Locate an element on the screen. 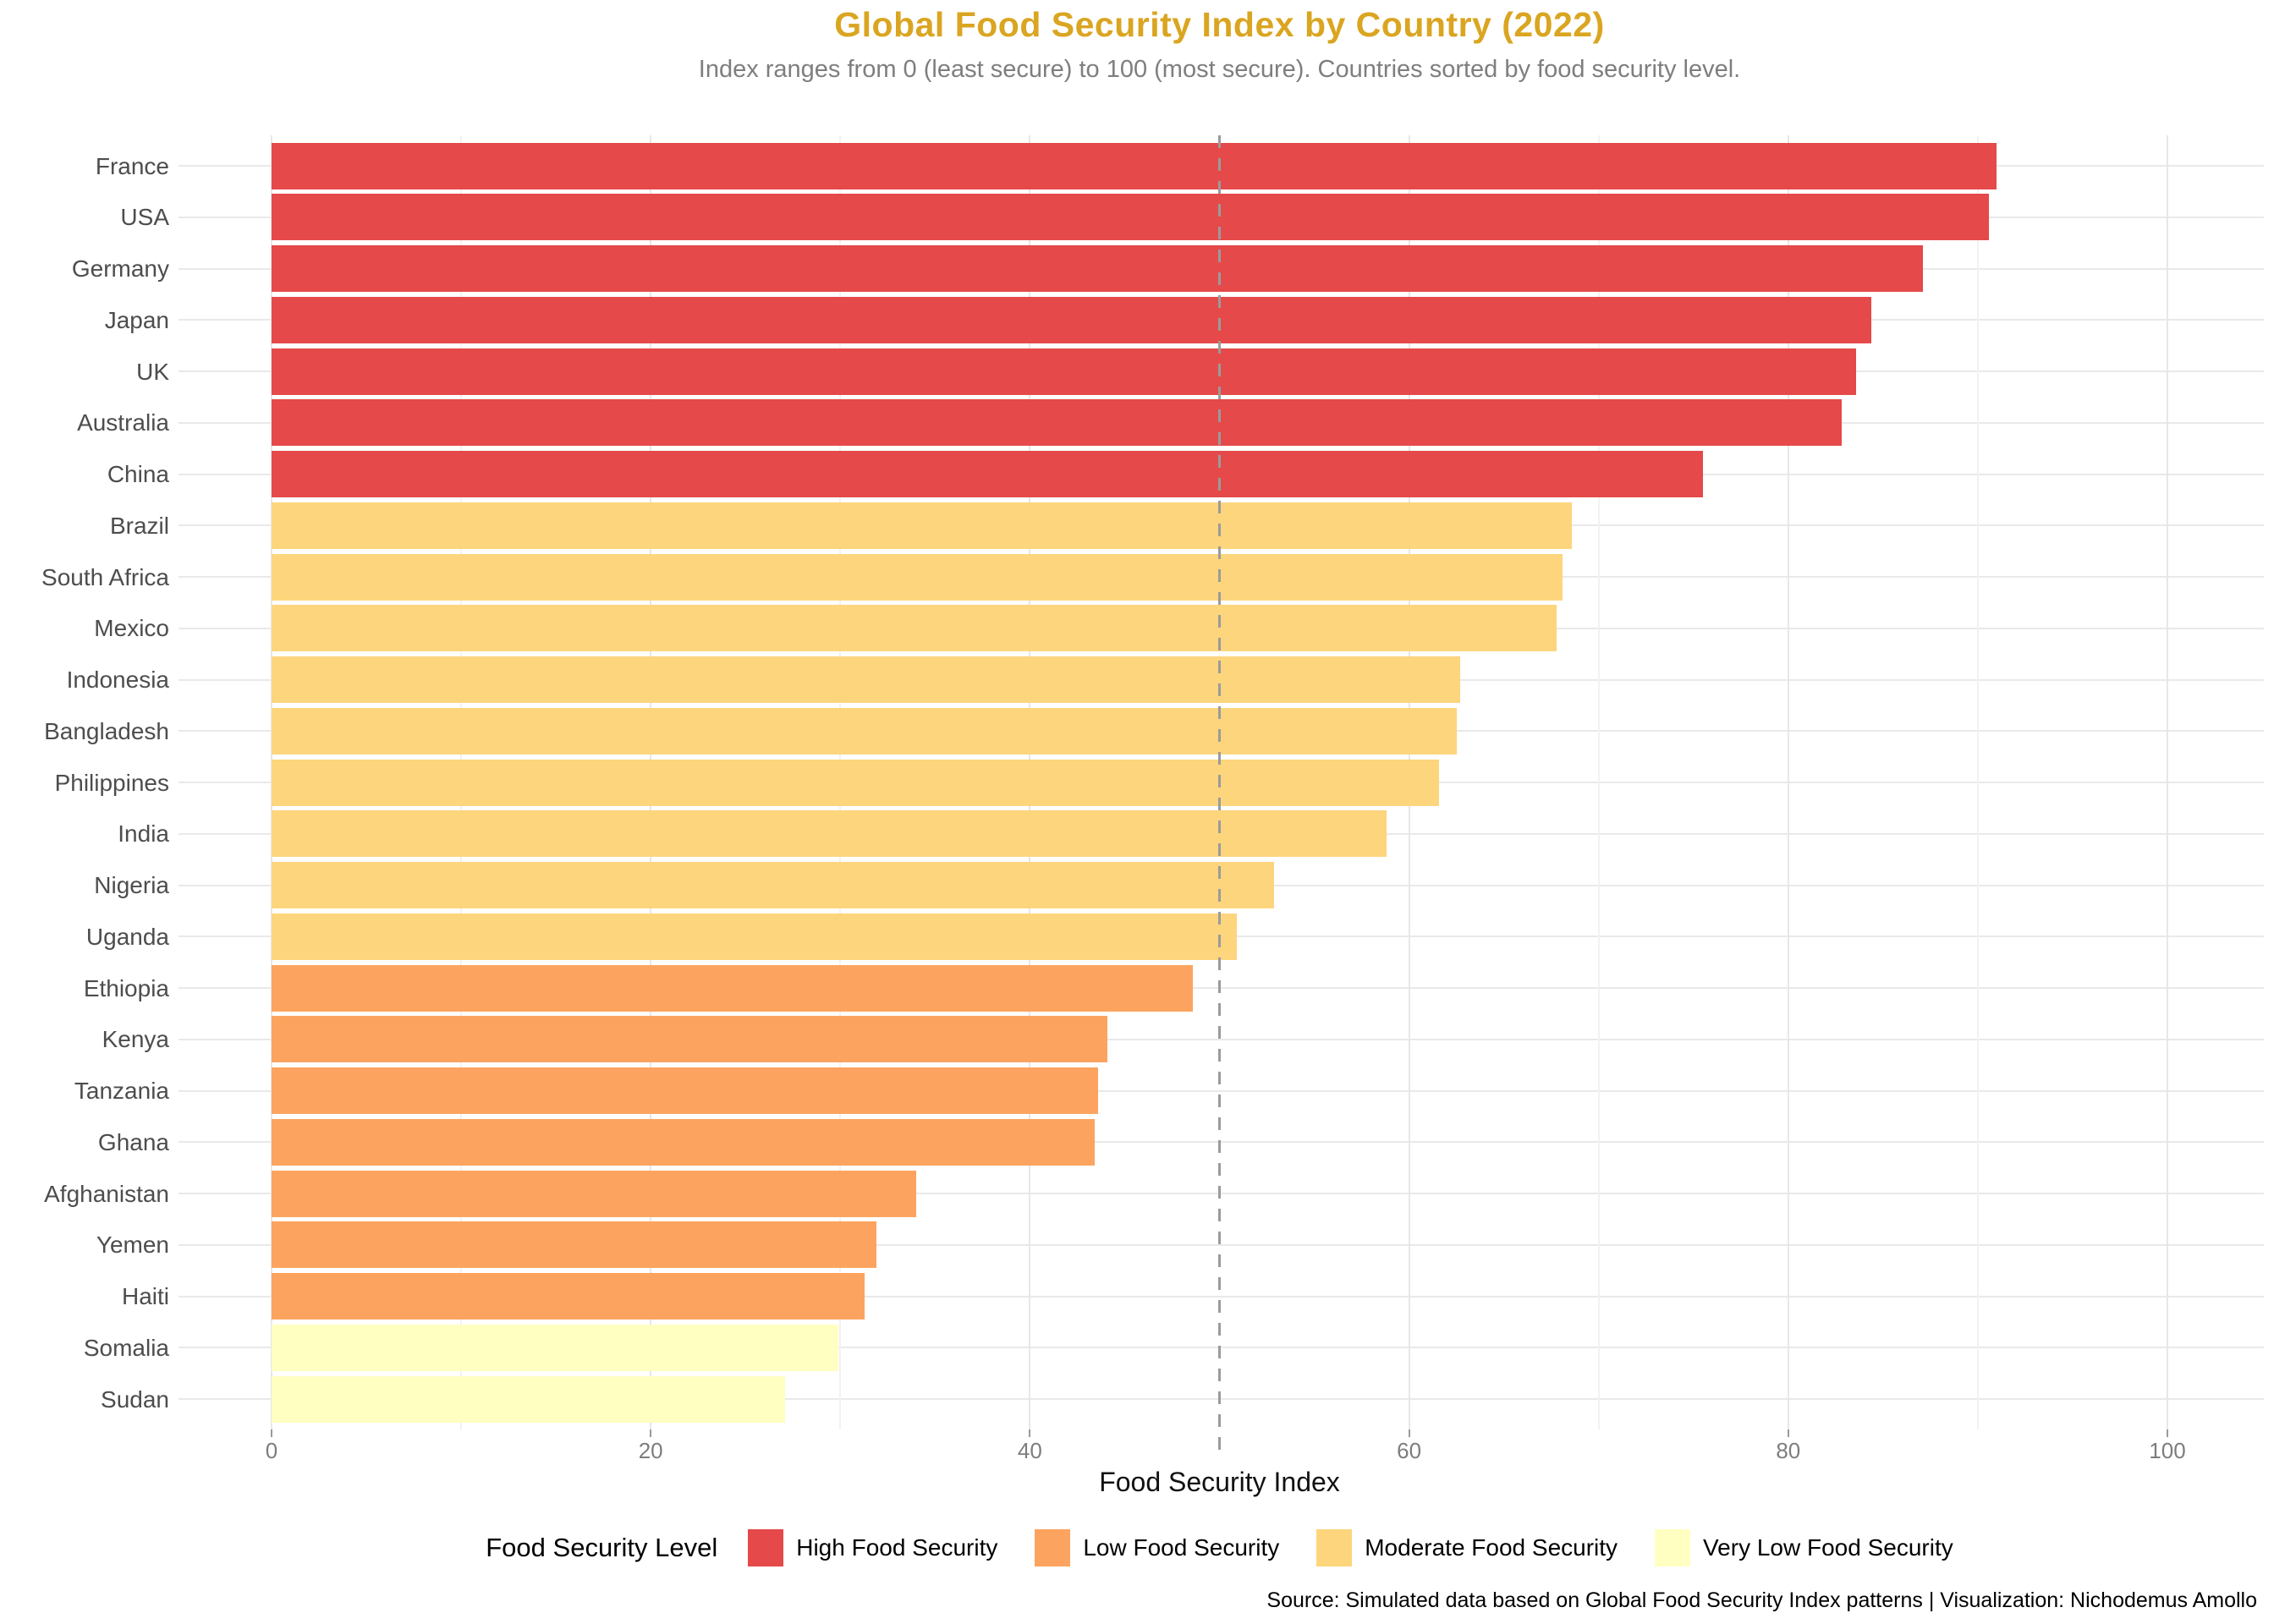 The width and height of the screenshot is (2274, 1624). legend-item: Low Food Security is located at coordinates (1157, 1547).